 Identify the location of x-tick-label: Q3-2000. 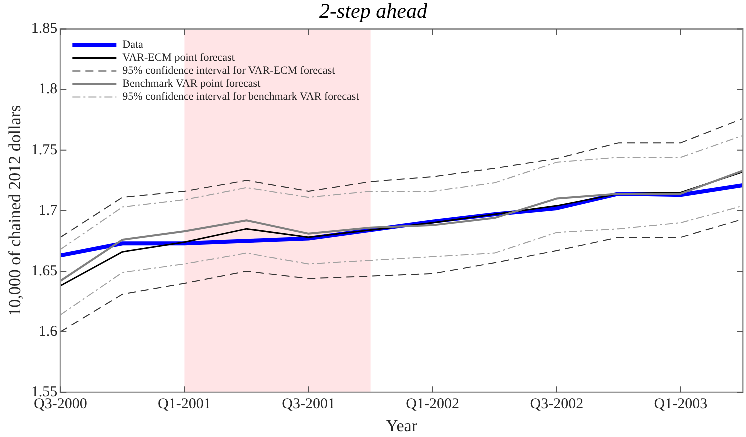
(61, 404).